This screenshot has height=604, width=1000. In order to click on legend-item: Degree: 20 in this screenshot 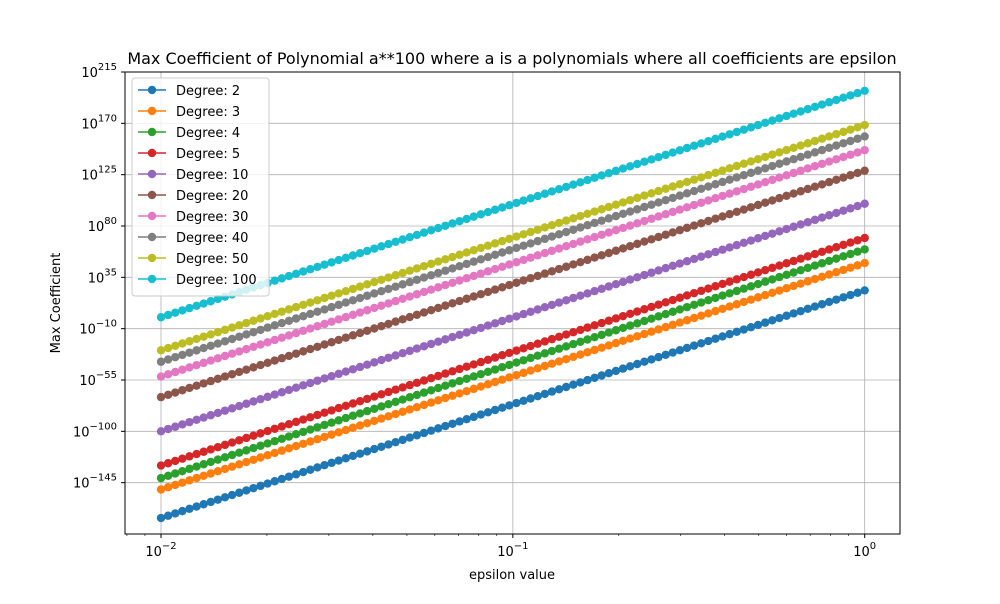, I will do `click(193, 196)`.